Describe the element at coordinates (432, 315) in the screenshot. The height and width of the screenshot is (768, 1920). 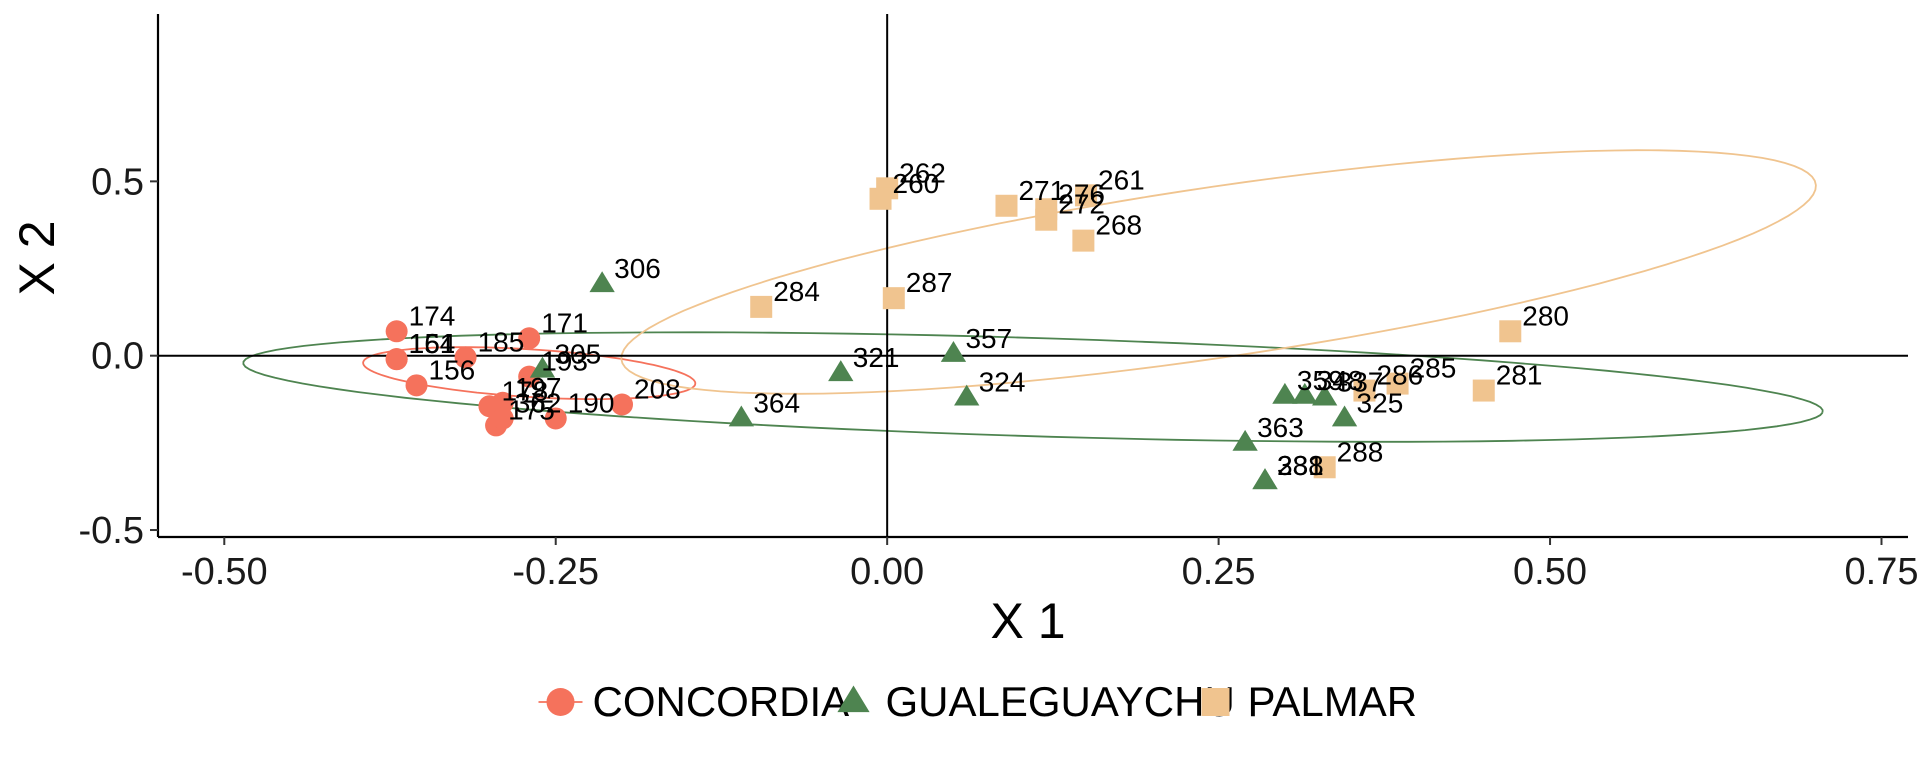
I see `point-label: 174` at that location.